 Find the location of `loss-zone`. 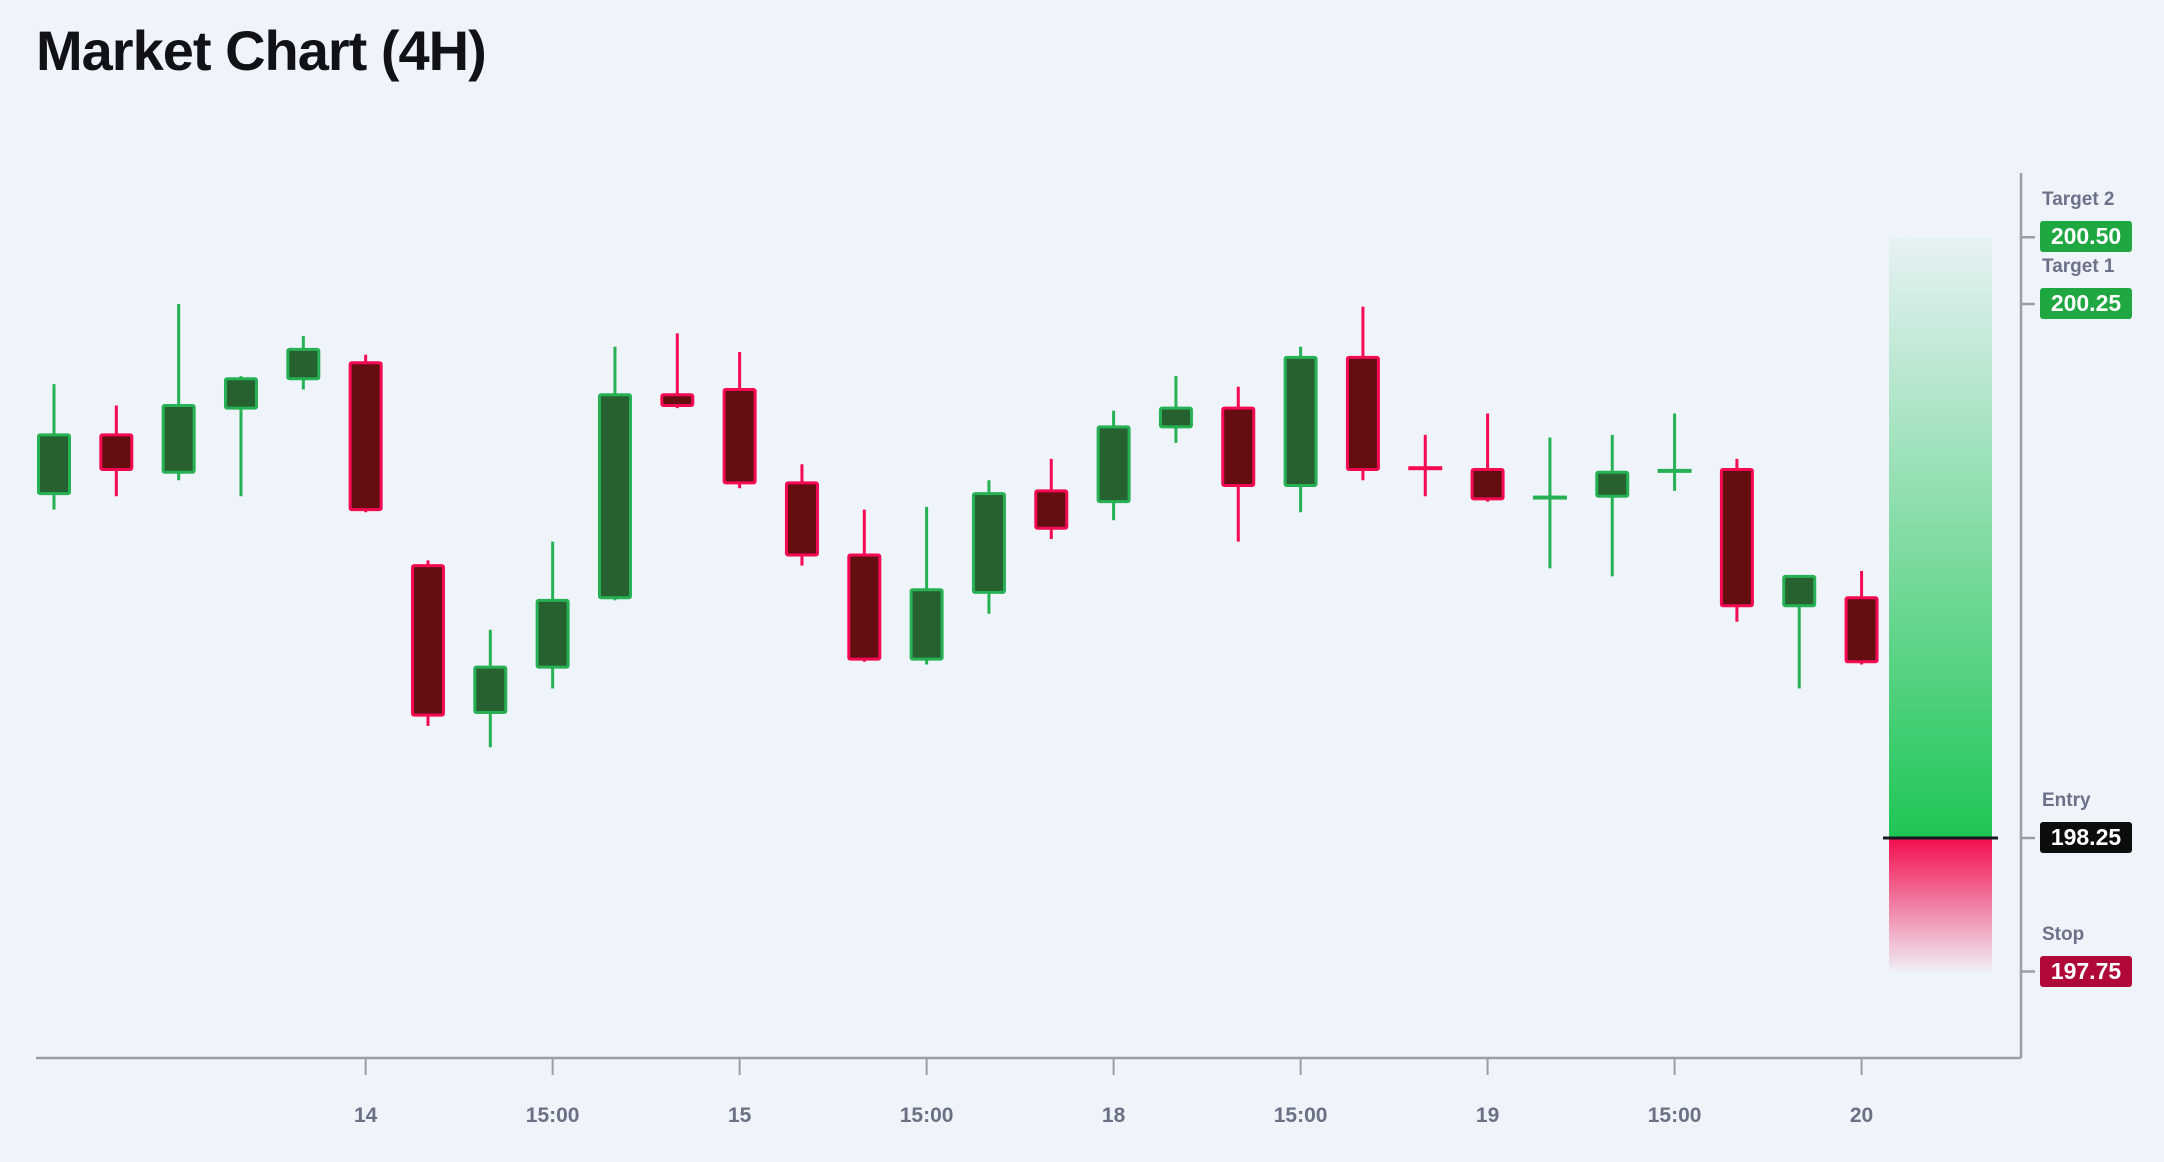

loss-zone is located at coordinates (1940, 905).